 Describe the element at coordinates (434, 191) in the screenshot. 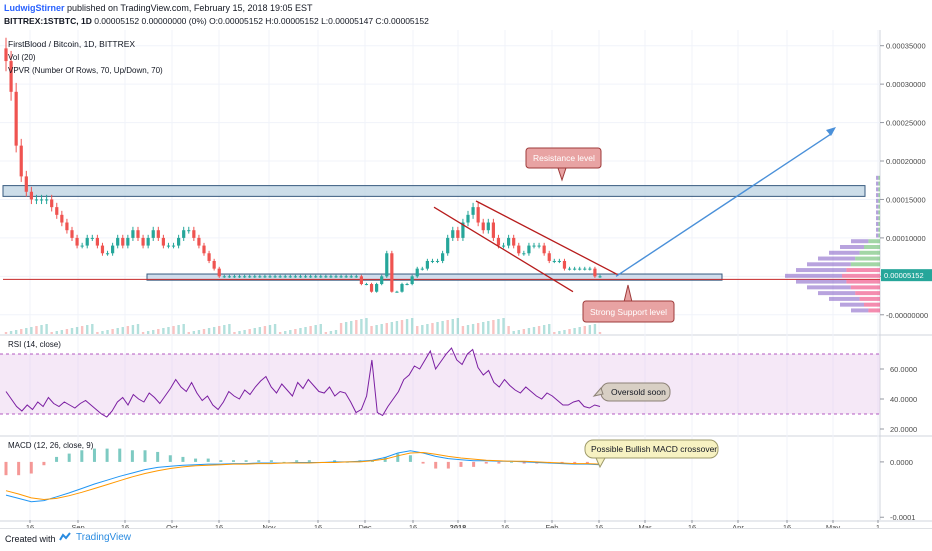

I see `resistance-zone` at that location.